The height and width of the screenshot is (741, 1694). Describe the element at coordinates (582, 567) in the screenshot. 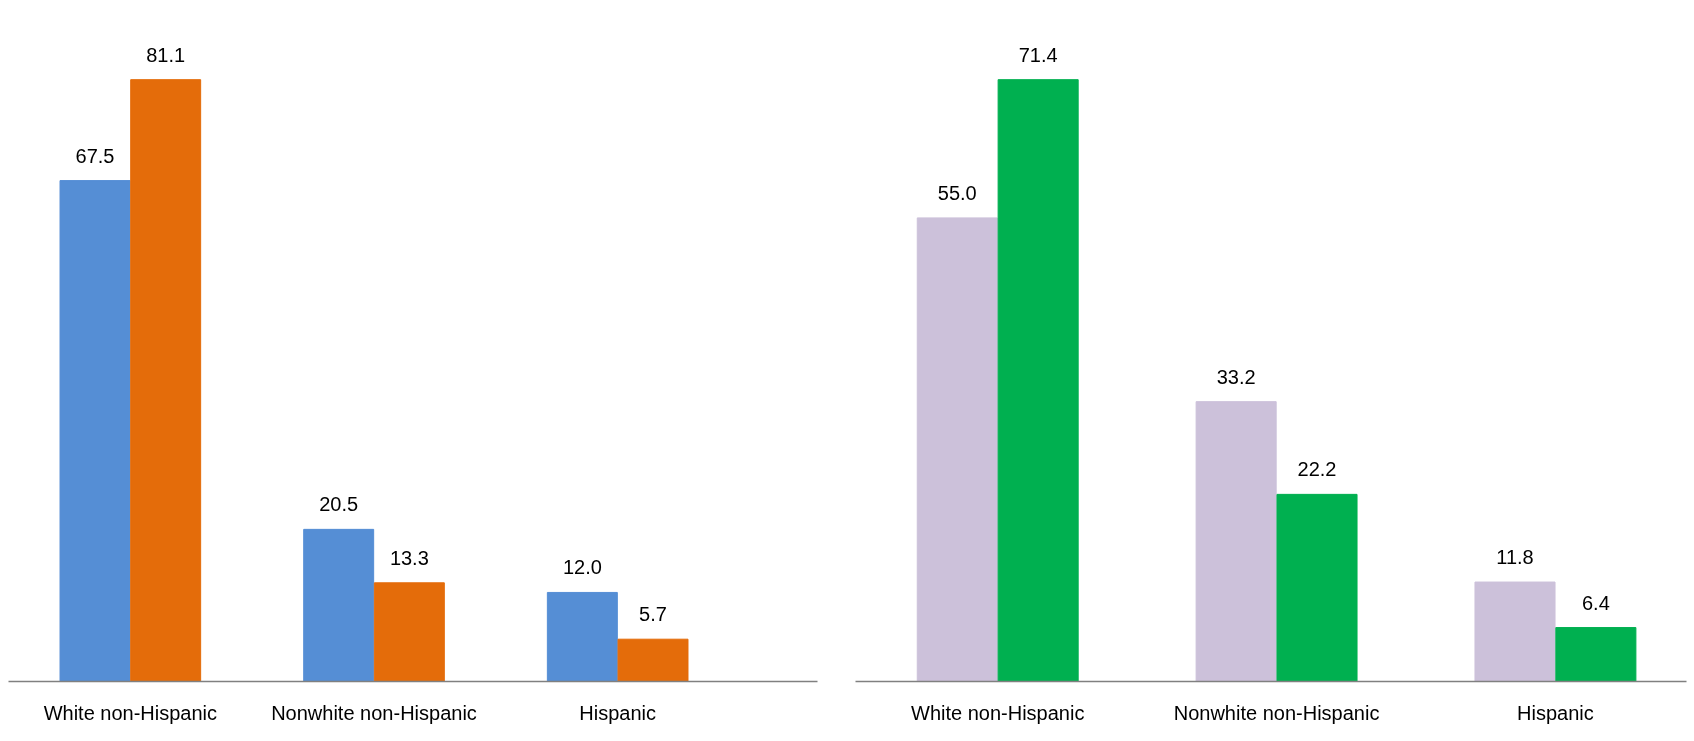

I see `data-label: 12.0` at that location.